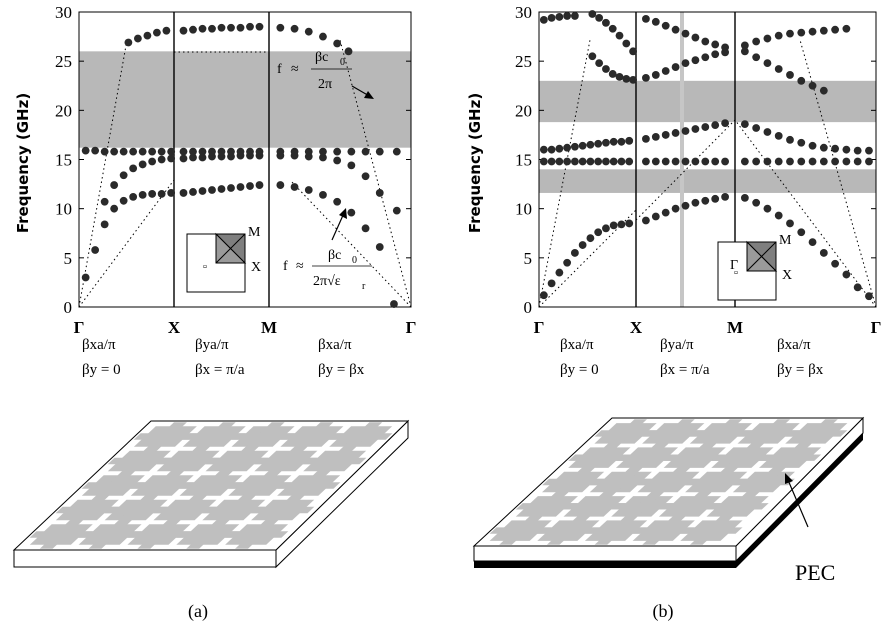  I want to click on inset-x-label-b: X, so click(787, 275).